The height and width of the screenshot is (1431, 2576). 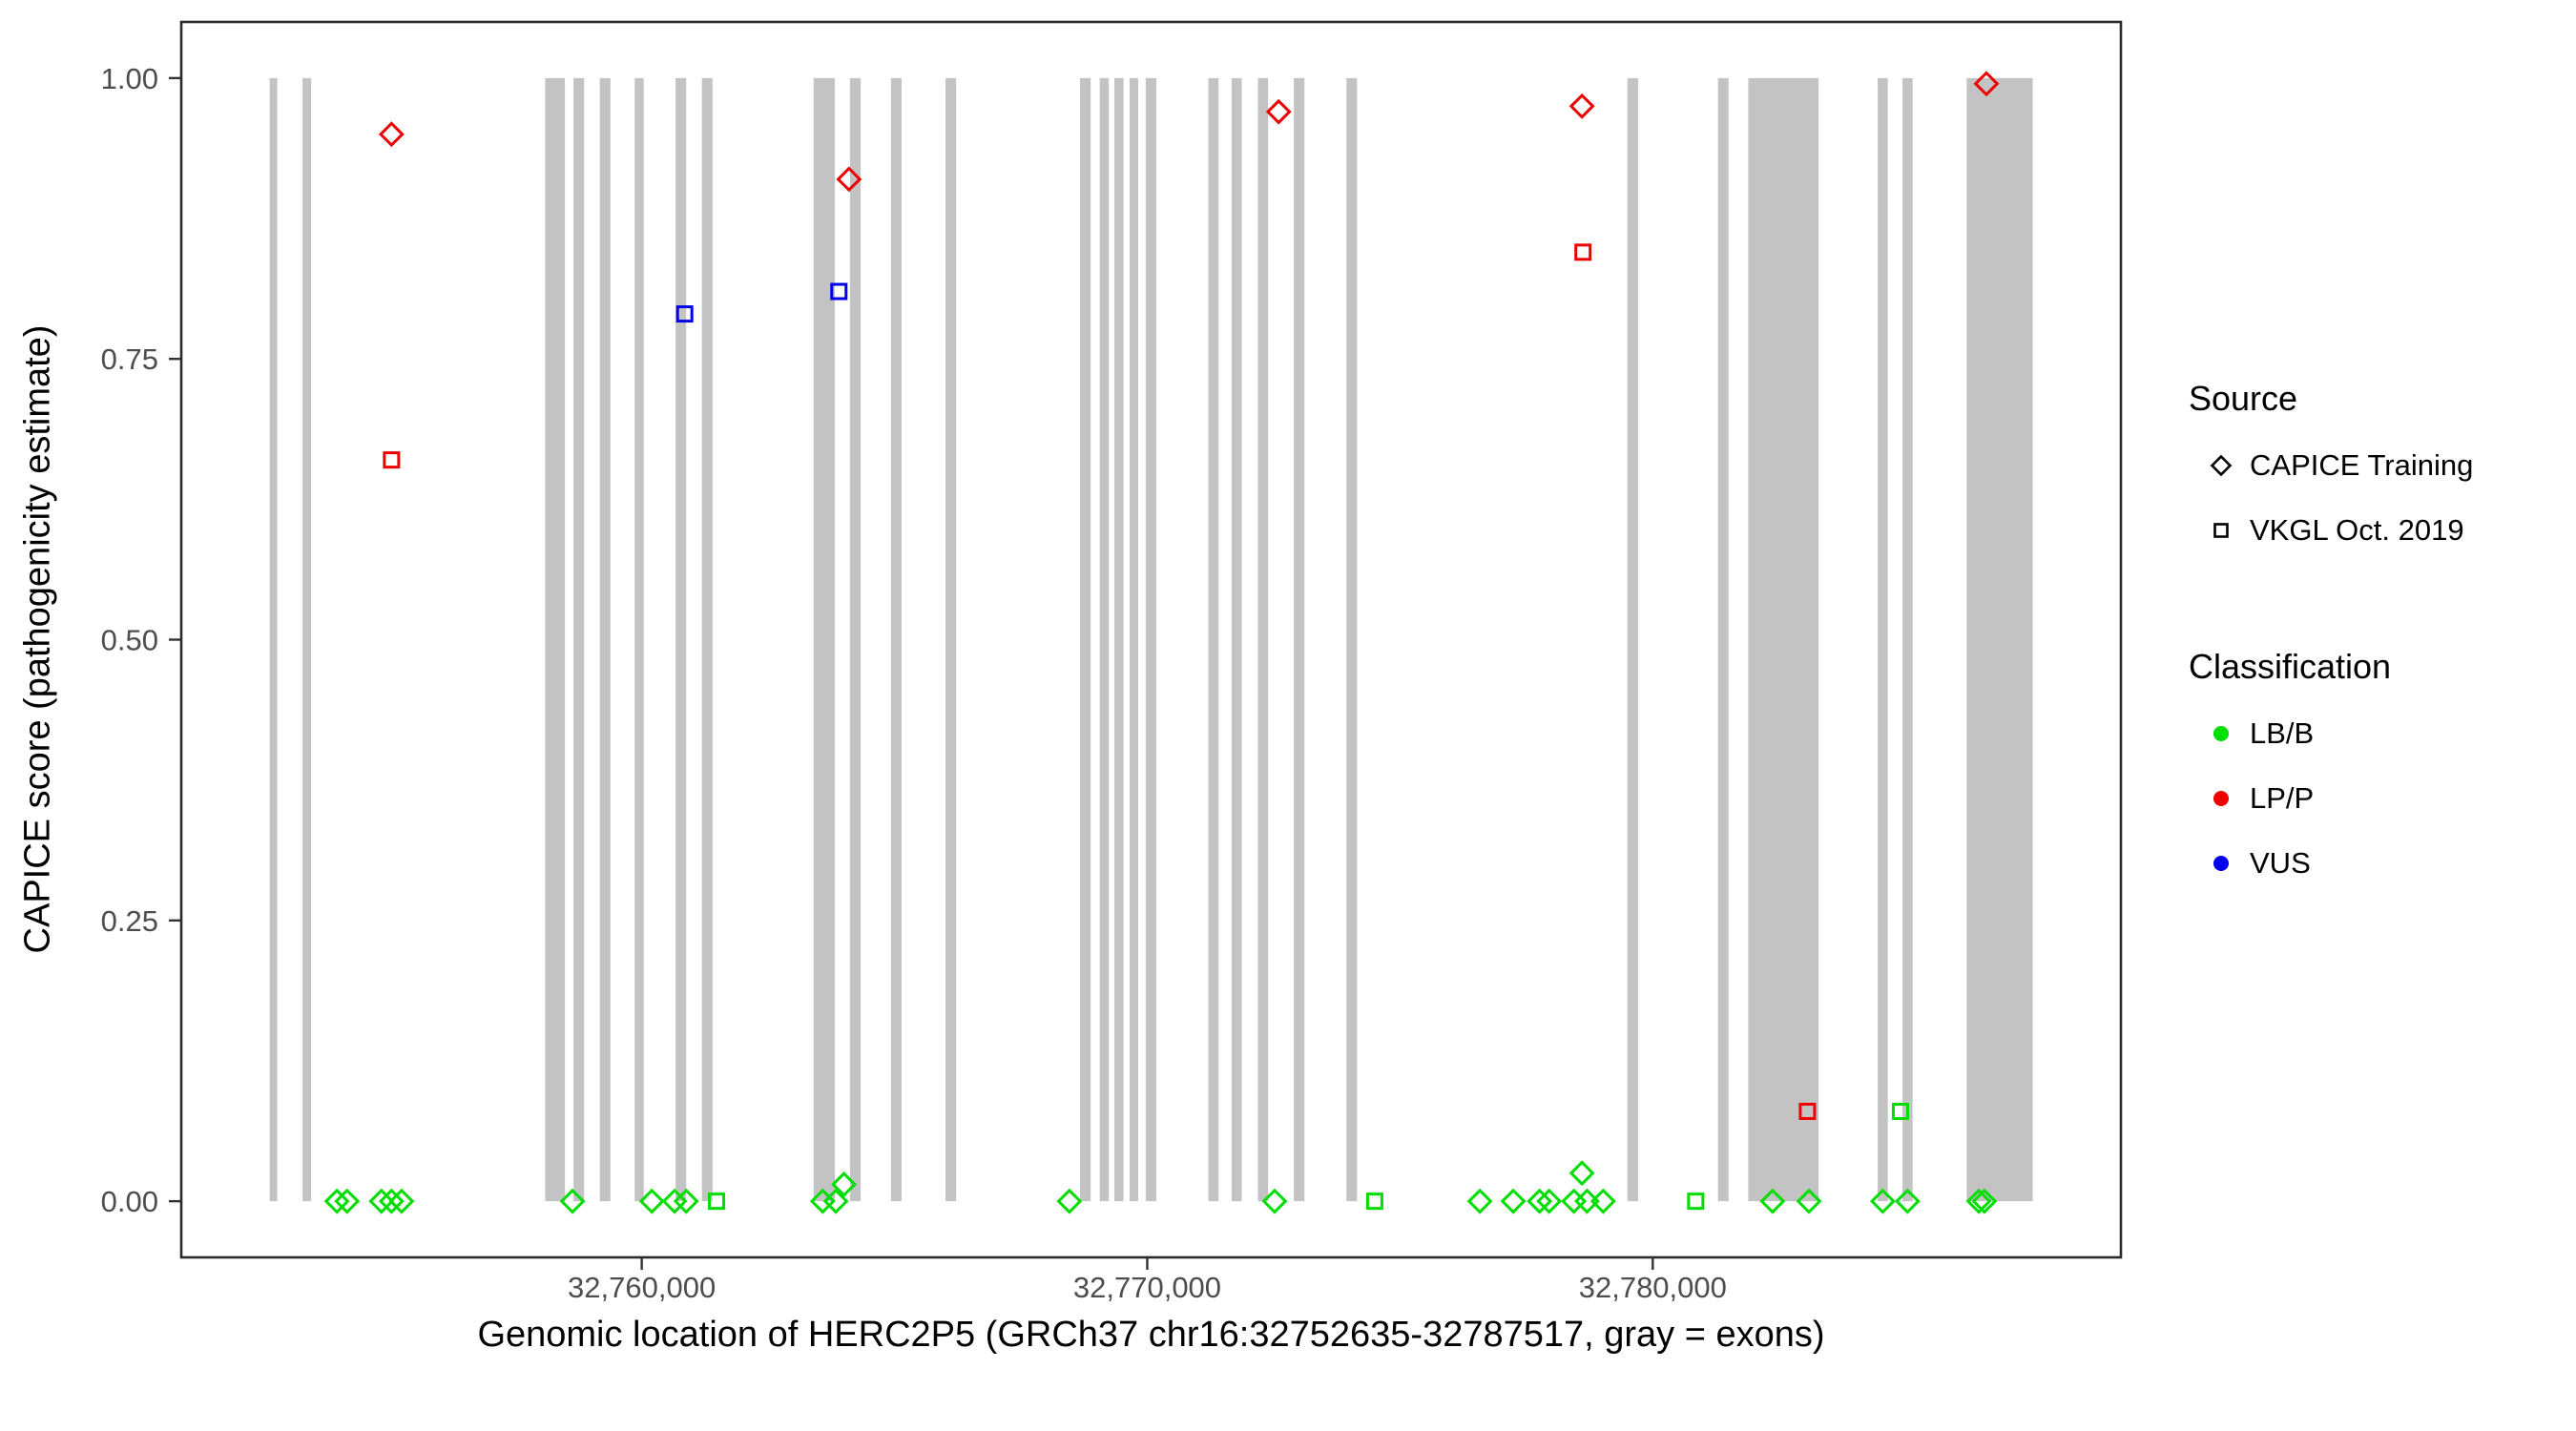 I want to click on diamond-marker-icon, so click(x=2221, y=465).